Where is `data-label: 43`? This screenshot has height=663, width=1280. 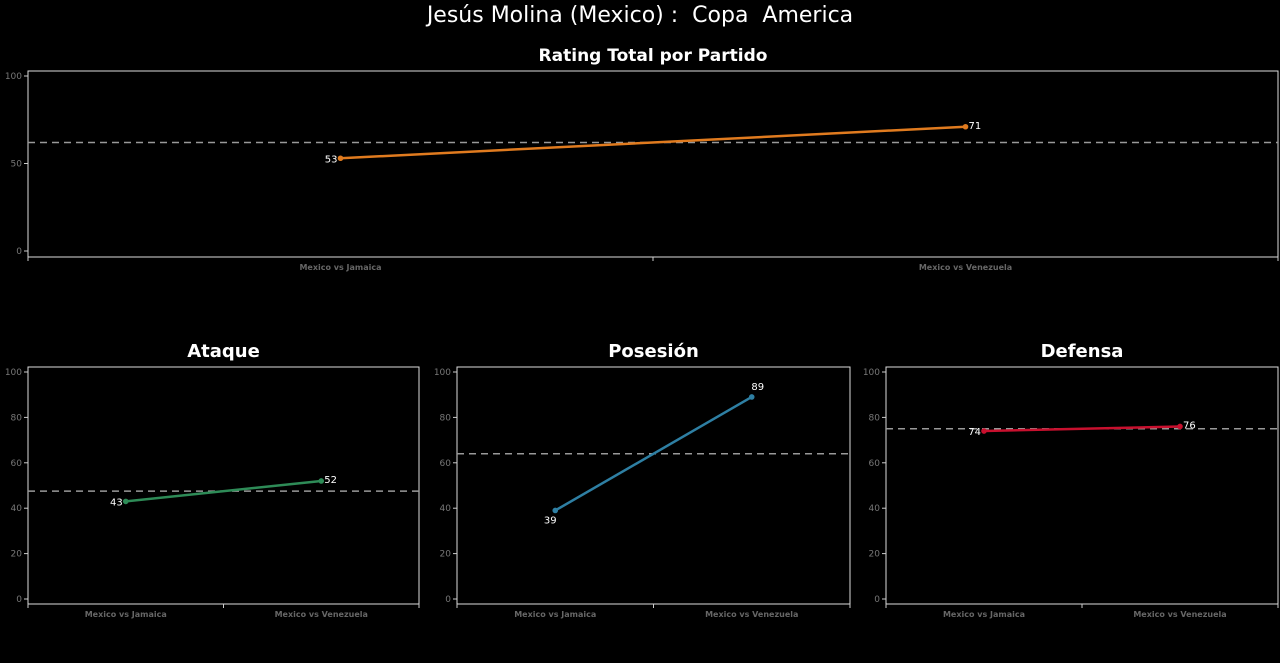
data-label: 43 is located at coordinates (116, 502).